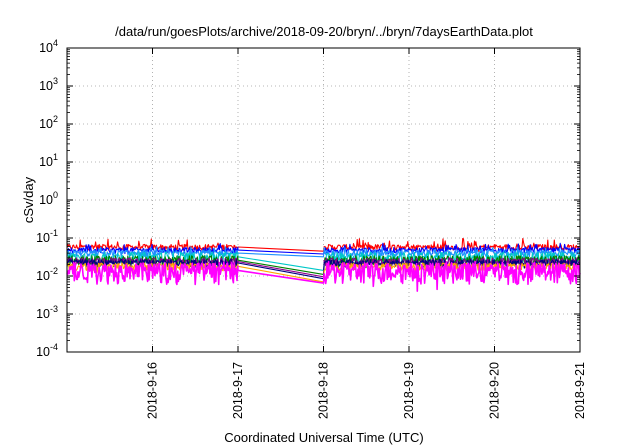  I want to click on x-tick-label: 2018-9-17, so click(238, 390).